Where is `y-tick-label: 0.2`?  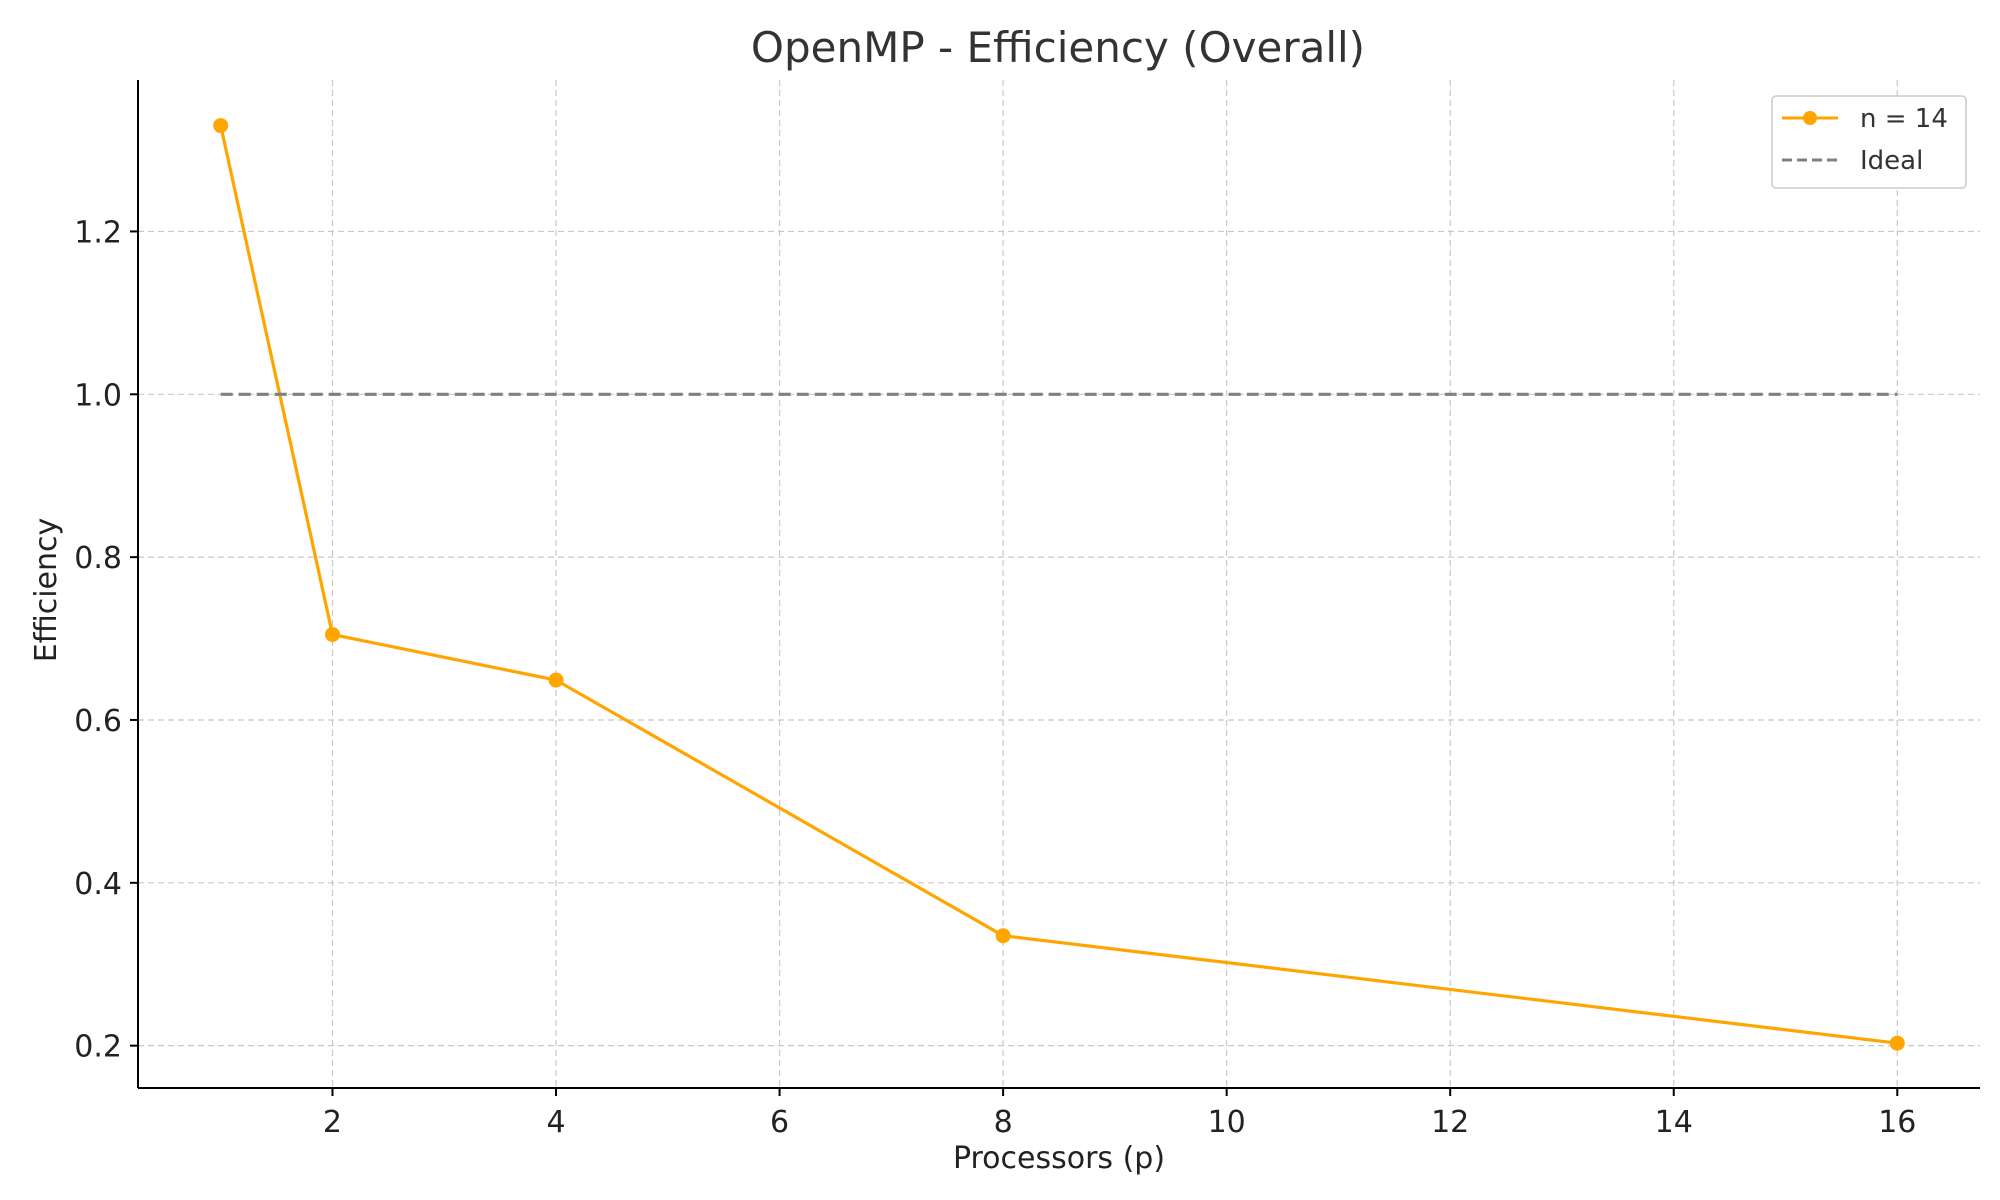 y-tick-label: 0.2 is located at coordinates (98, 1047).